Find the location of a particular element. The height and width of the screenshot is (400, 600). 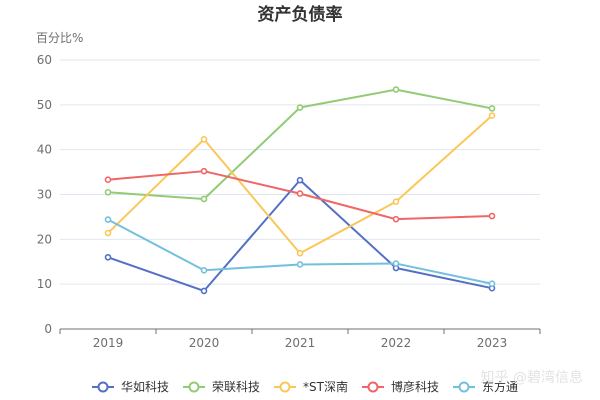

legend-item: *ST深南 is located at coordinates (311, 386).